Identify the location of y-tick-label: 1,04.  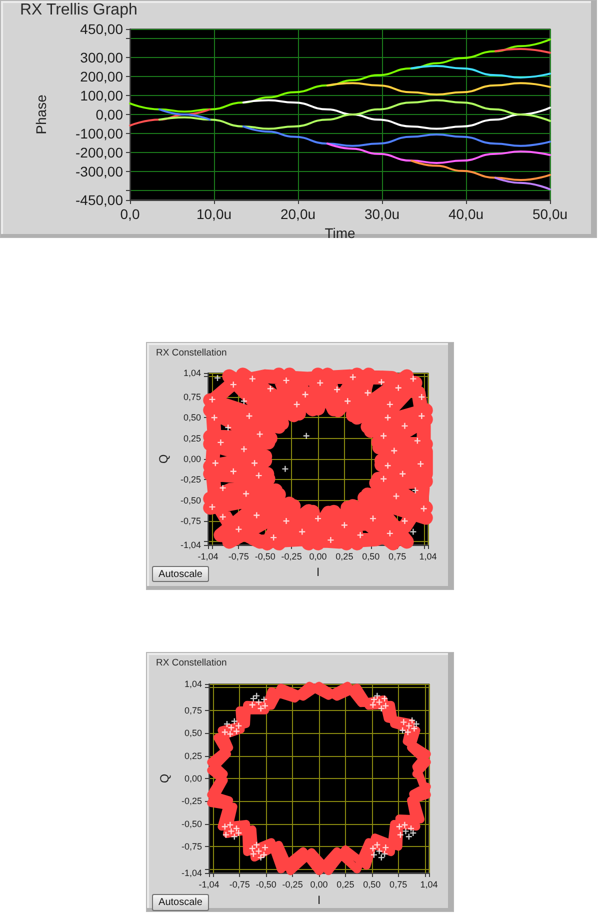
(193, 684).